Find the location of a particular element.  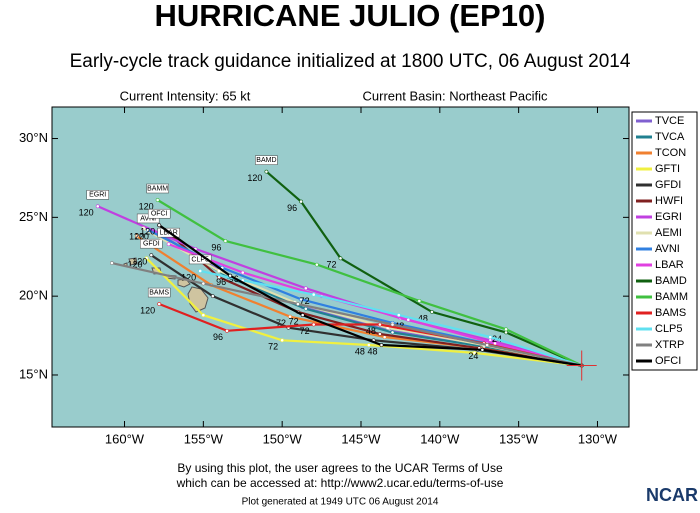

model-tag: OFCI is located at coordinates (159, 213).